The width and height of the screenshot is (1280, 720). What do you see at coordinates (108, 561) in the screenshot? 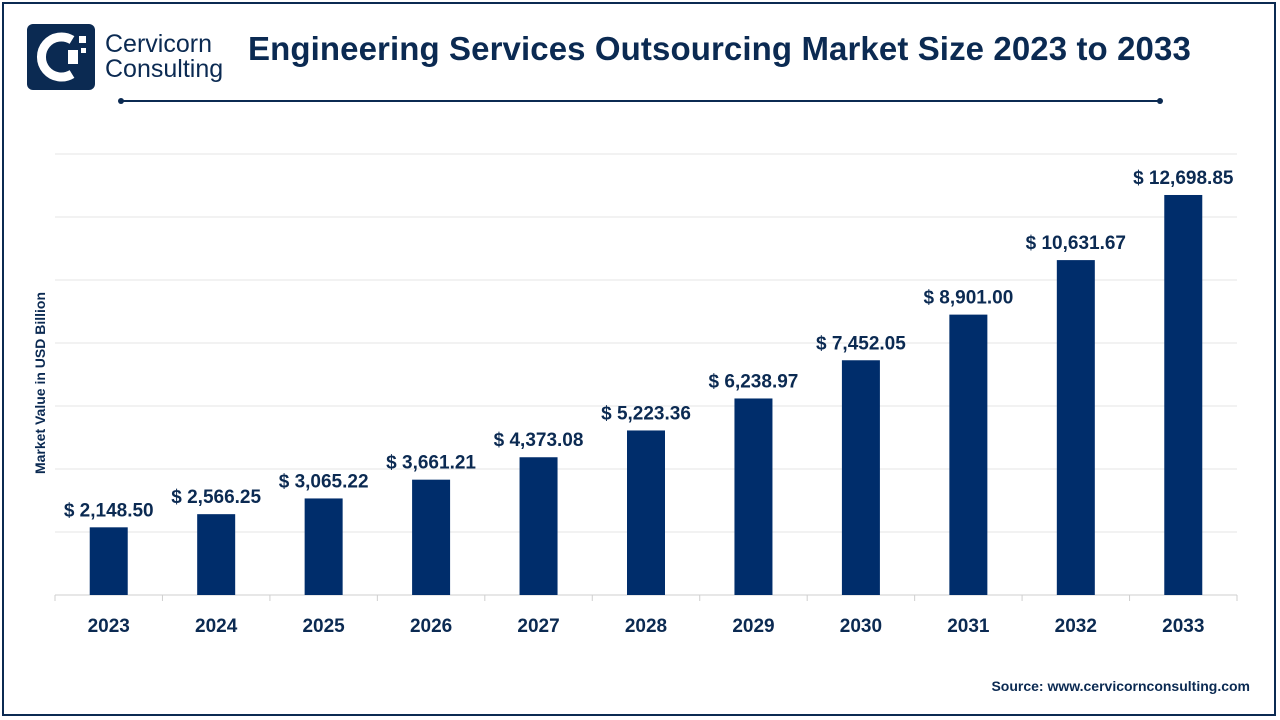
I see `bar-2023` at bounding box center [108, 561].